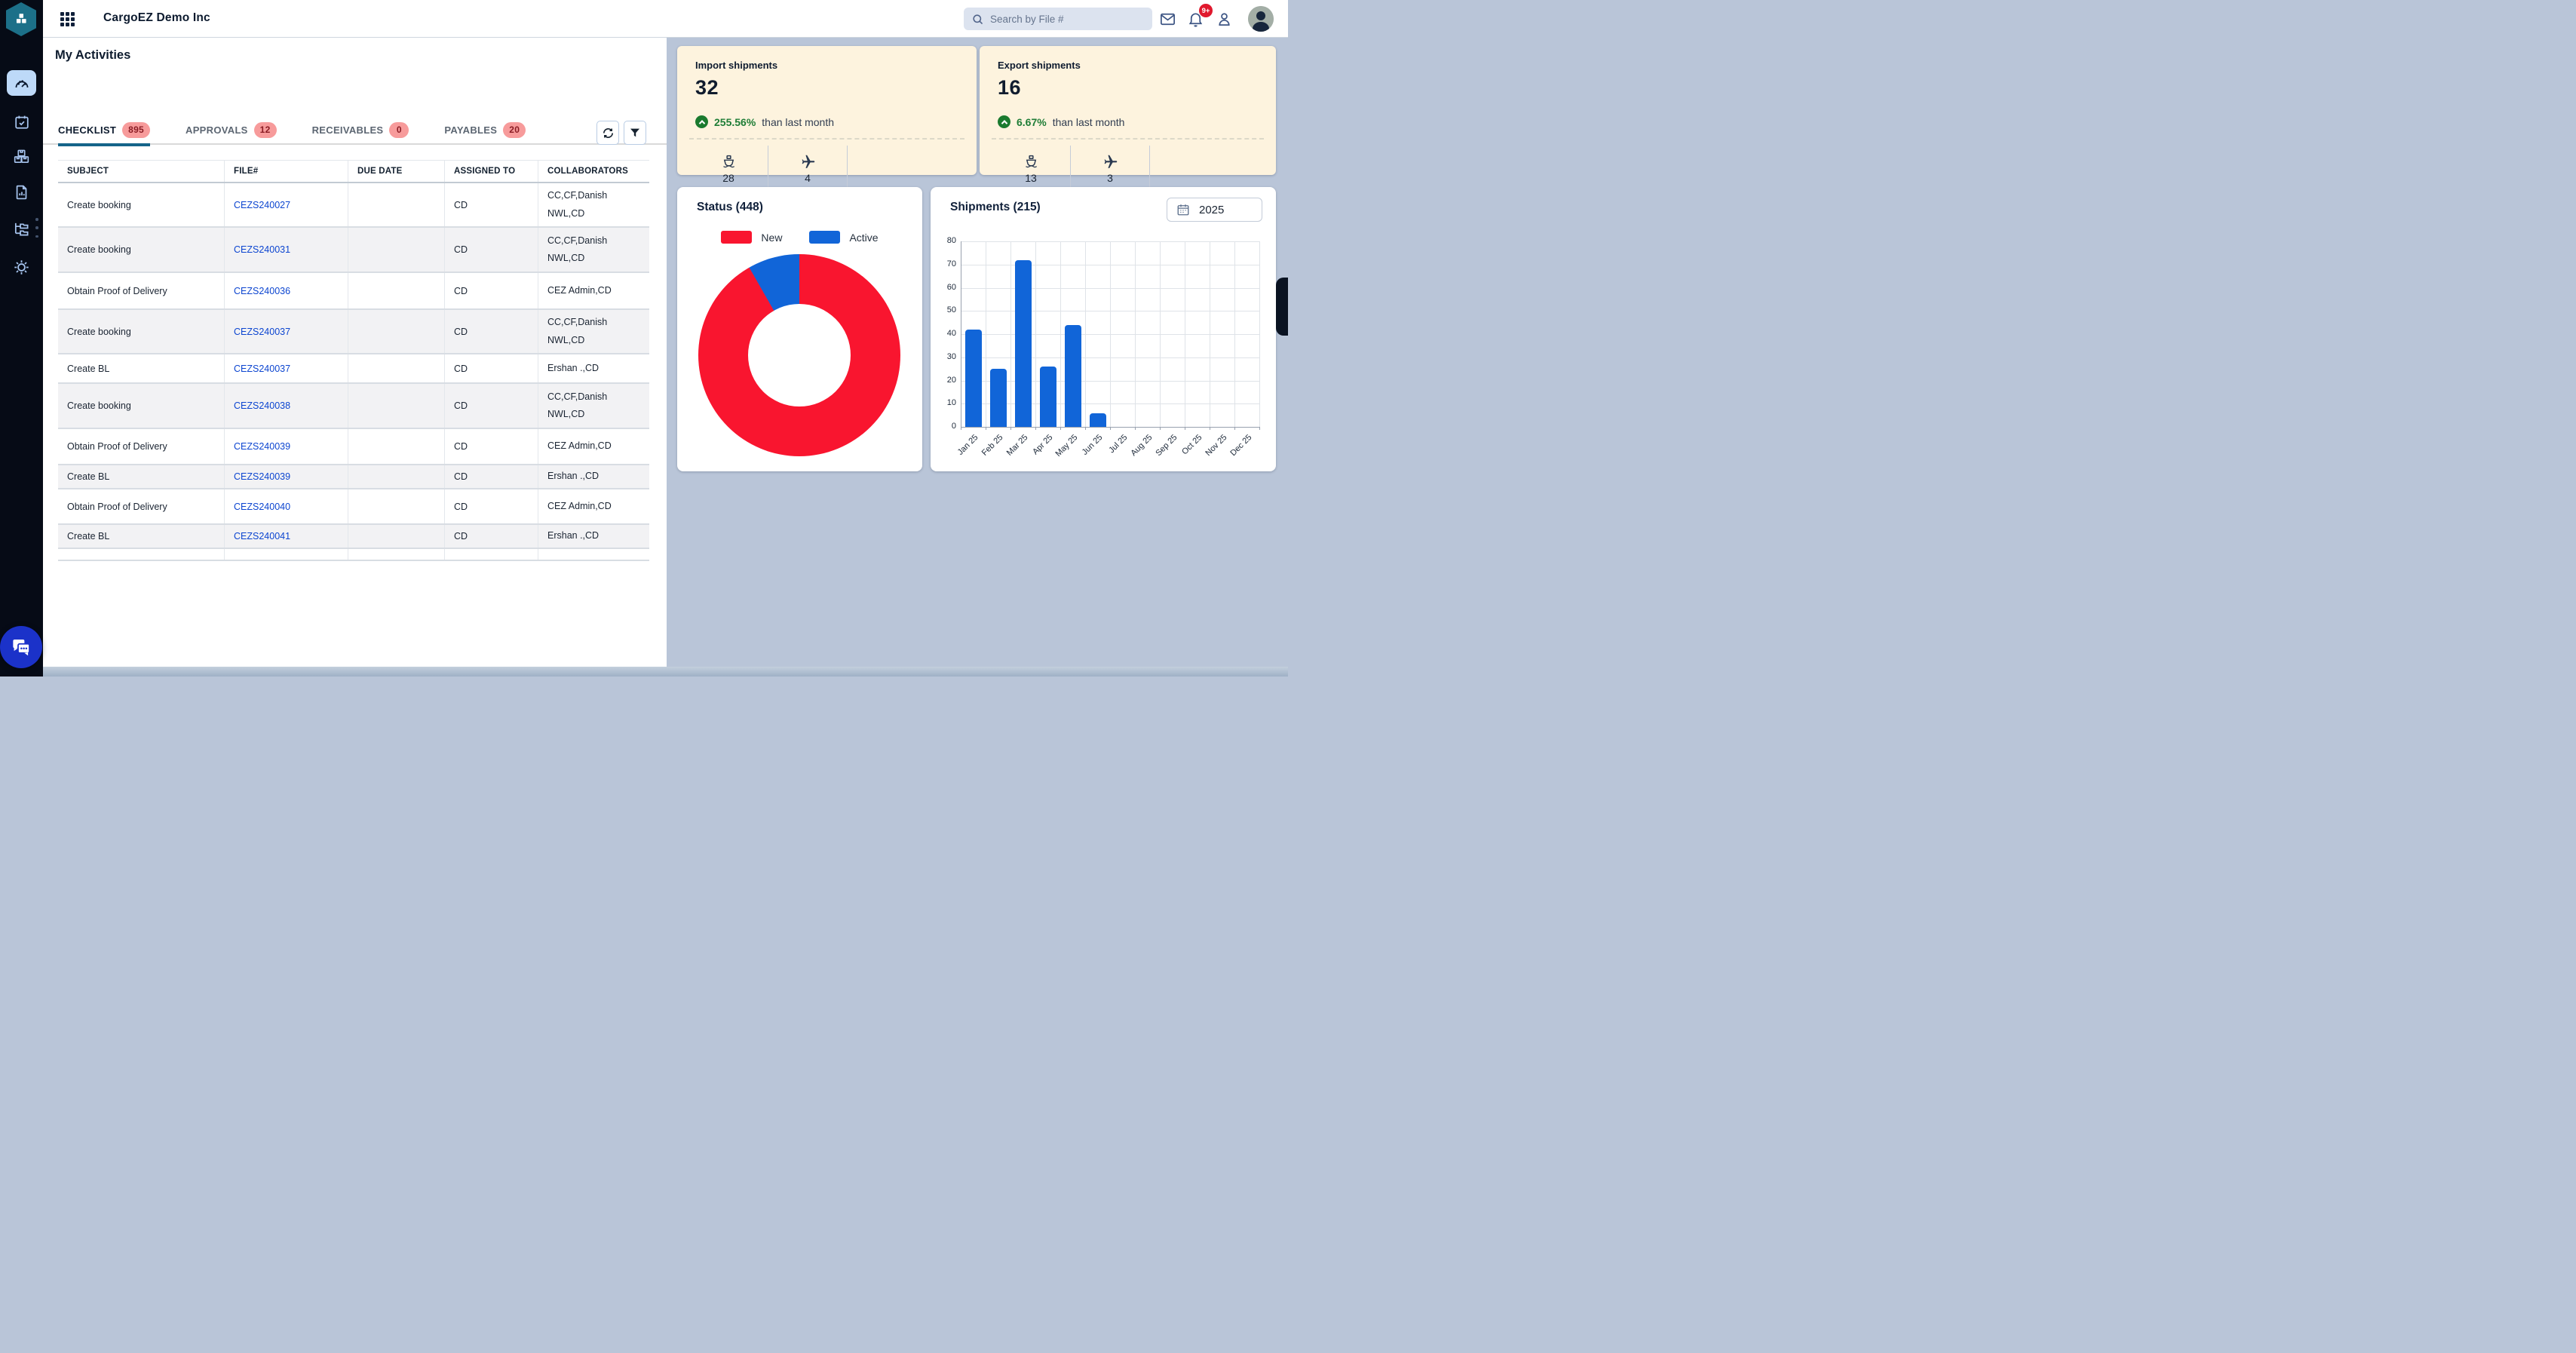 The height and width of the screenshot is (1353, 2576). What do you see at coordinates (353, 555) in the screenshot?
I see `table-row-empty` at bounding box center [353, 555].